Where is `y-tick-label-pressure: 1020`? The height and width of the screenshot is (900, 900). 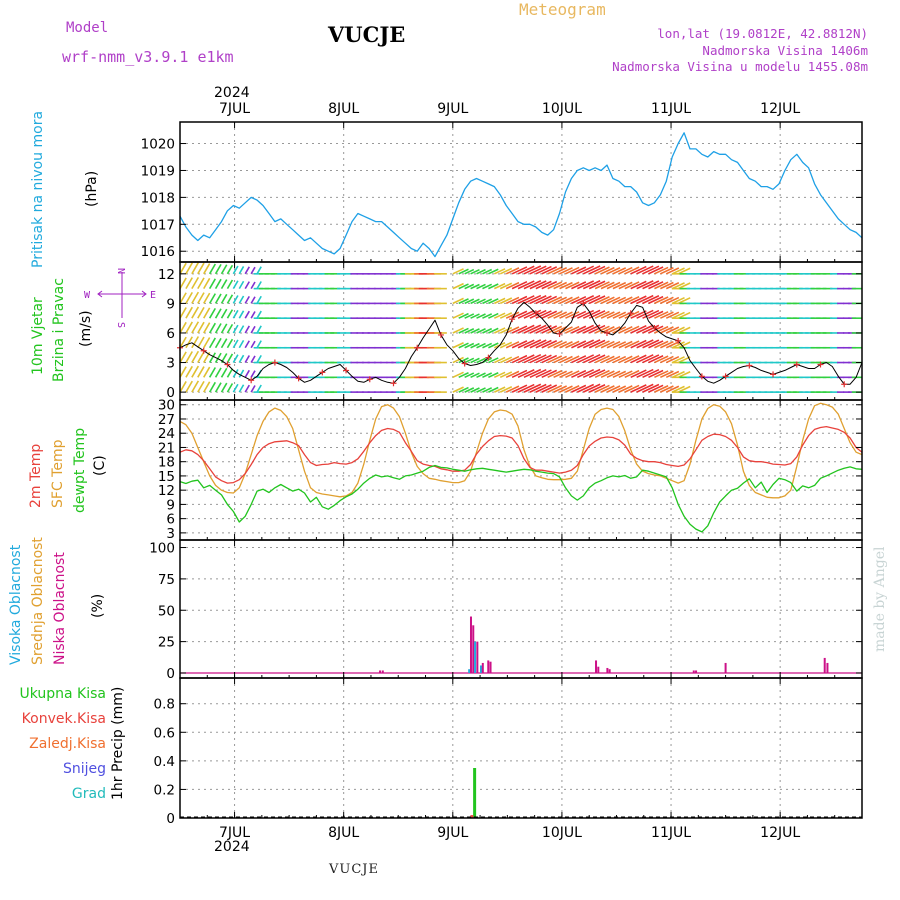
y-tick-label-pressure: 1020 is located at coordinates (158, 145).